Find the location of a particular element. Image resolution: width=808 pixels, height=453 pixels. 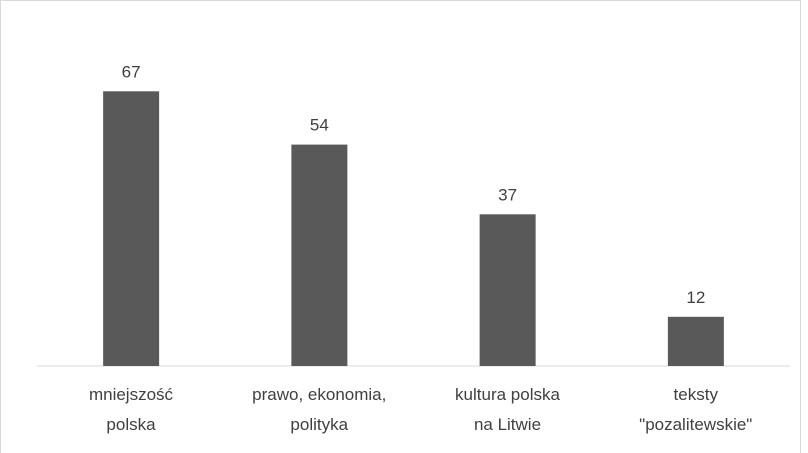

data-label: 37 is located at coordinates (507, 194).